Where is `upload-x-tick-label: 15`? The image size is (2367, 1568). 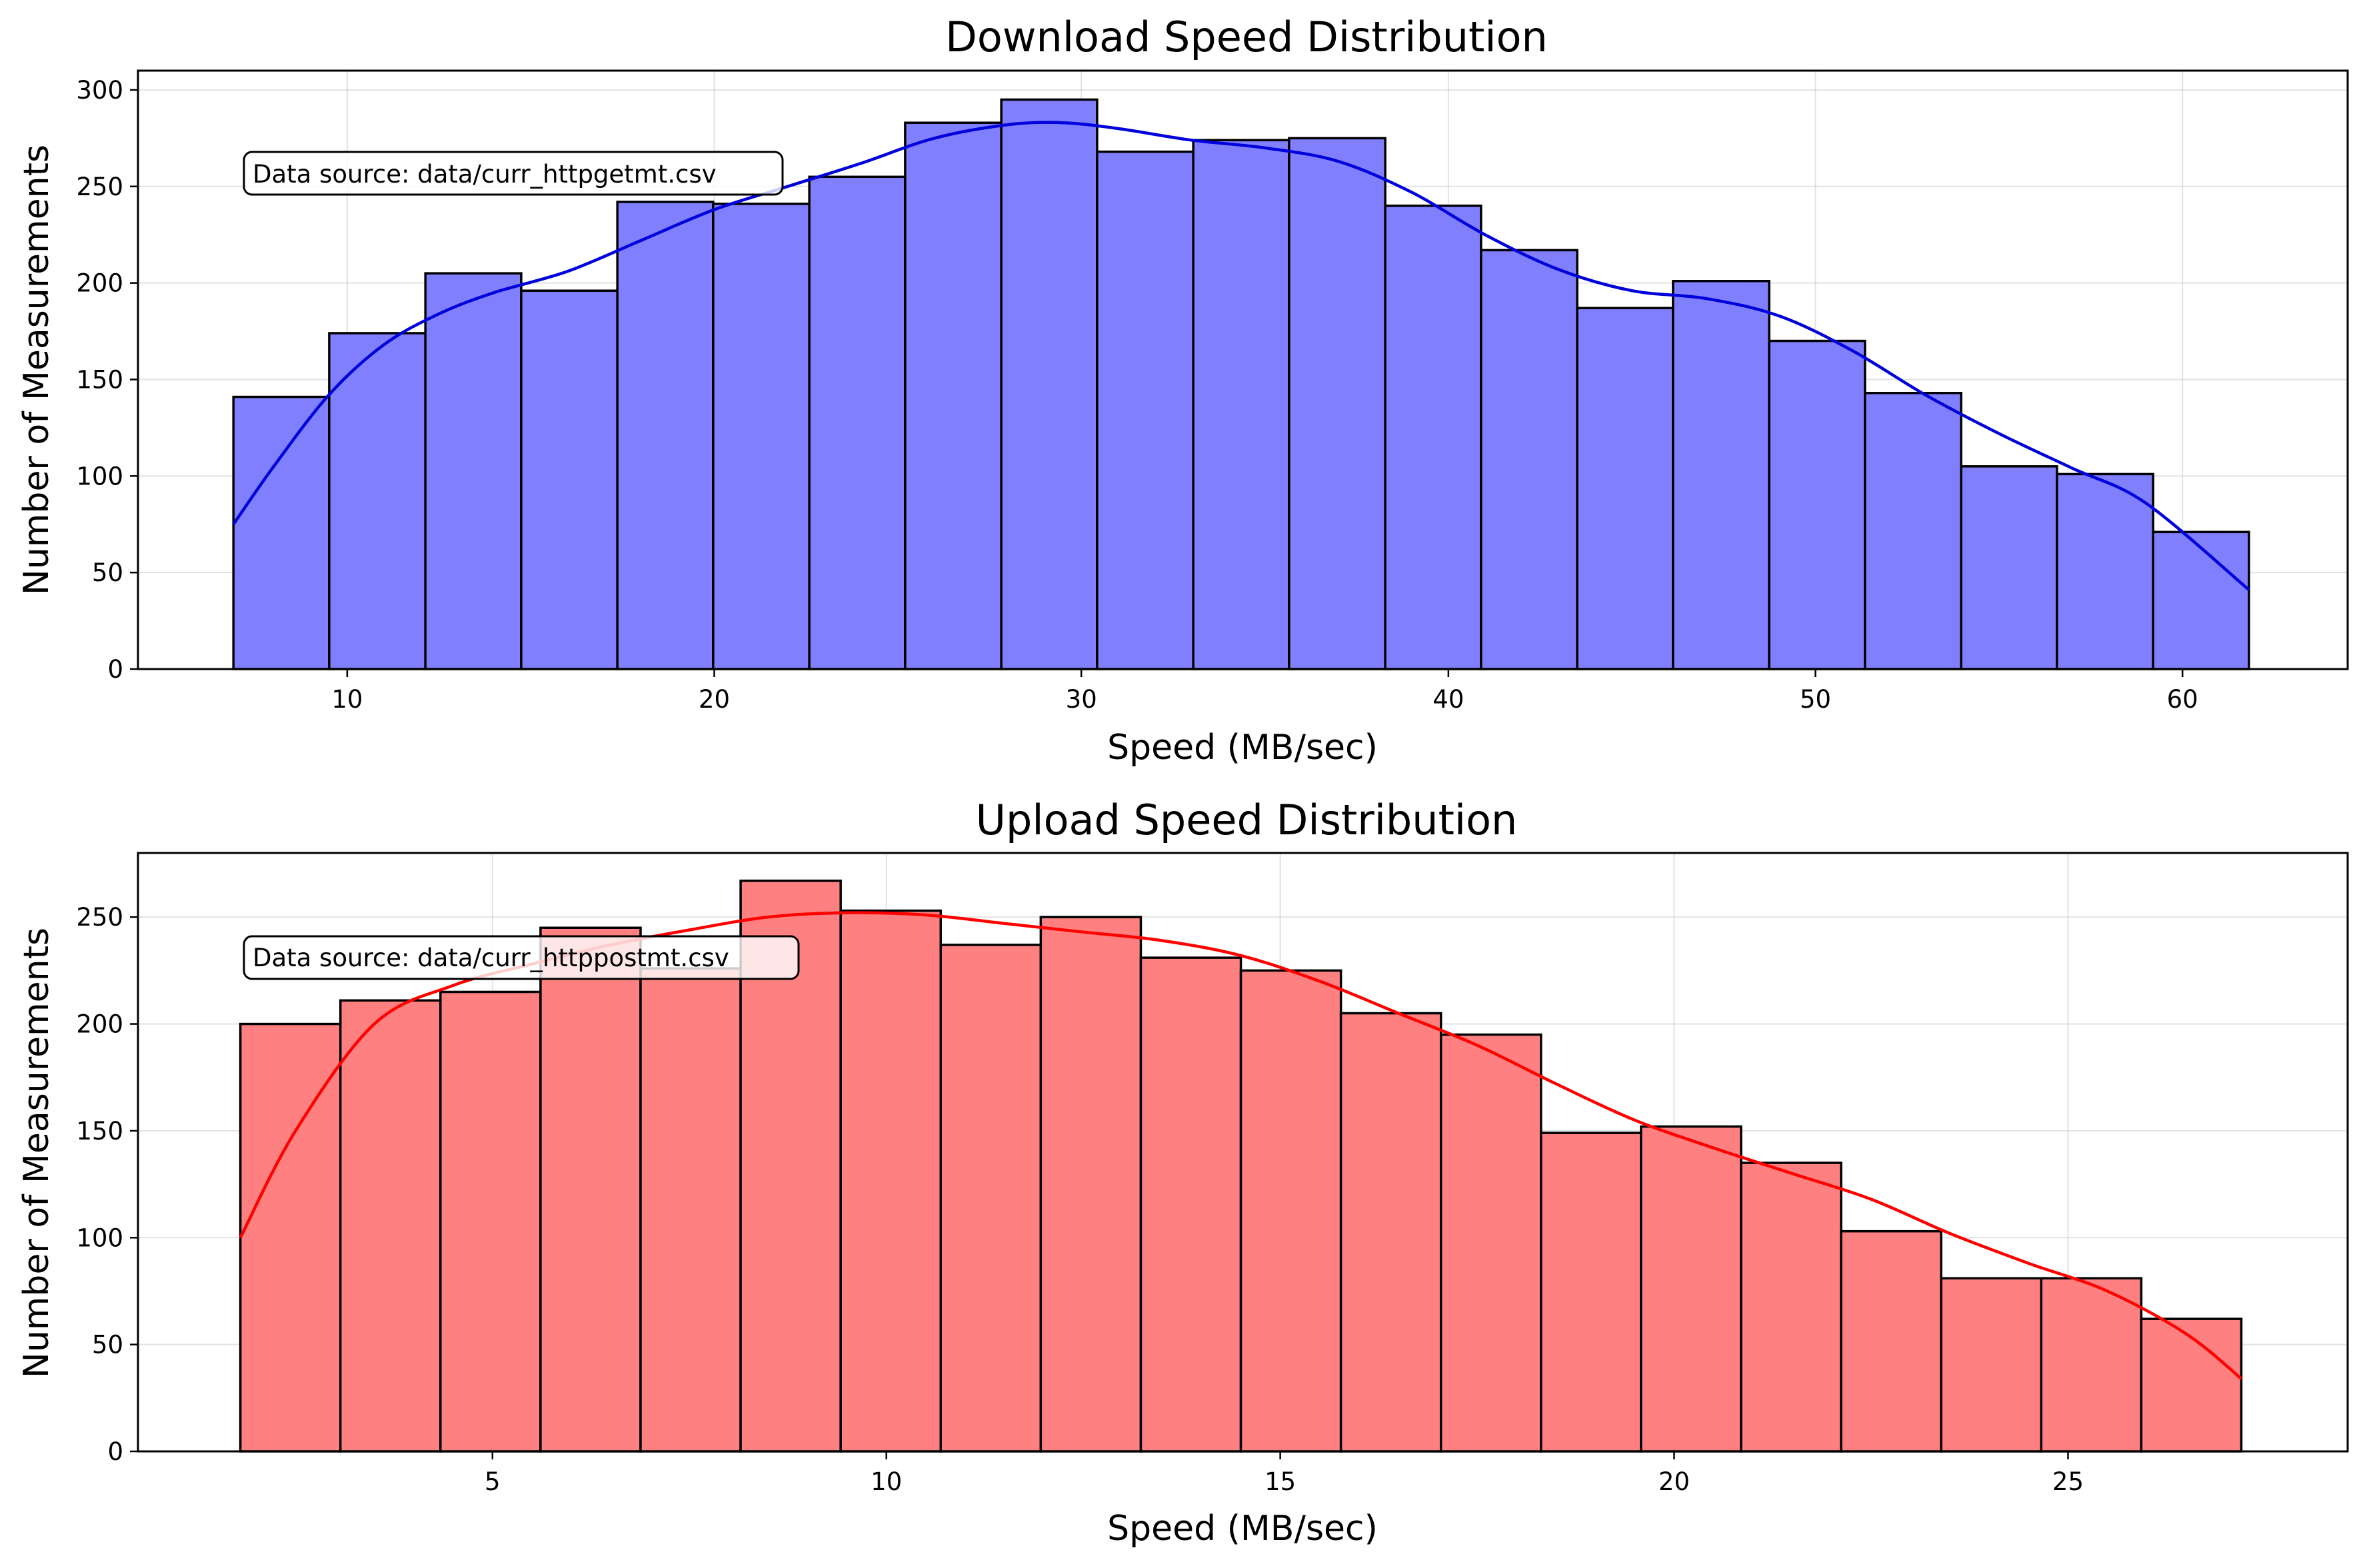 upload-x-tick-label: 15 is located at coordinates (1280, 1482).